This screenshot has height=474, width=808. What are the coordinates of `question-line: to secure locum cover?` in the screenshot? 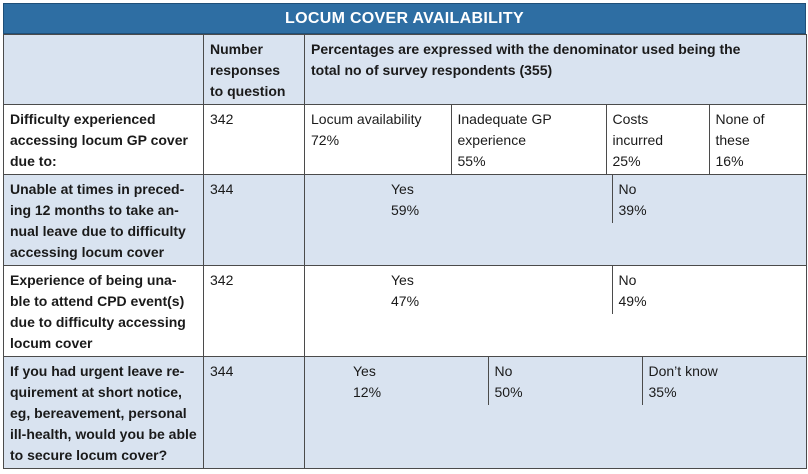 It's located at (89, 455).